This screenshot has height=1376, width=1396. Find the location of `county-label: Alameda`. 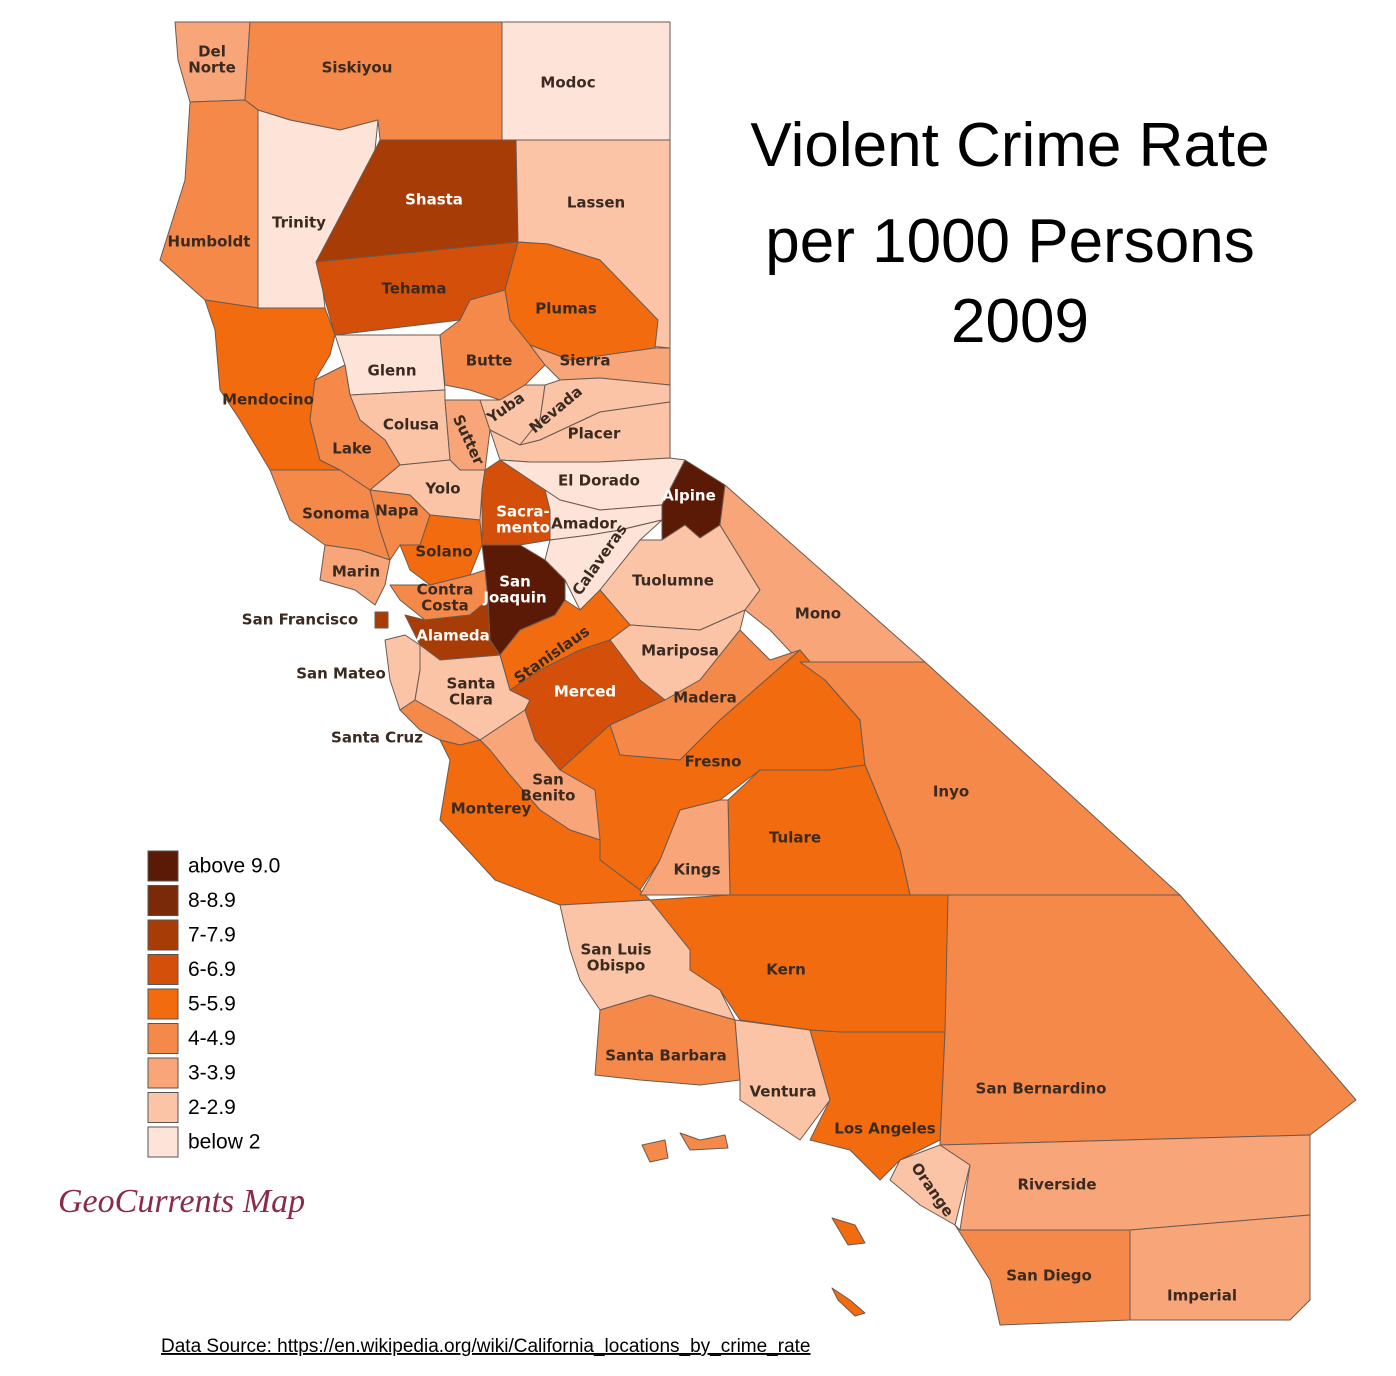

county-label: Alameda is located at coordinates (453, 636).